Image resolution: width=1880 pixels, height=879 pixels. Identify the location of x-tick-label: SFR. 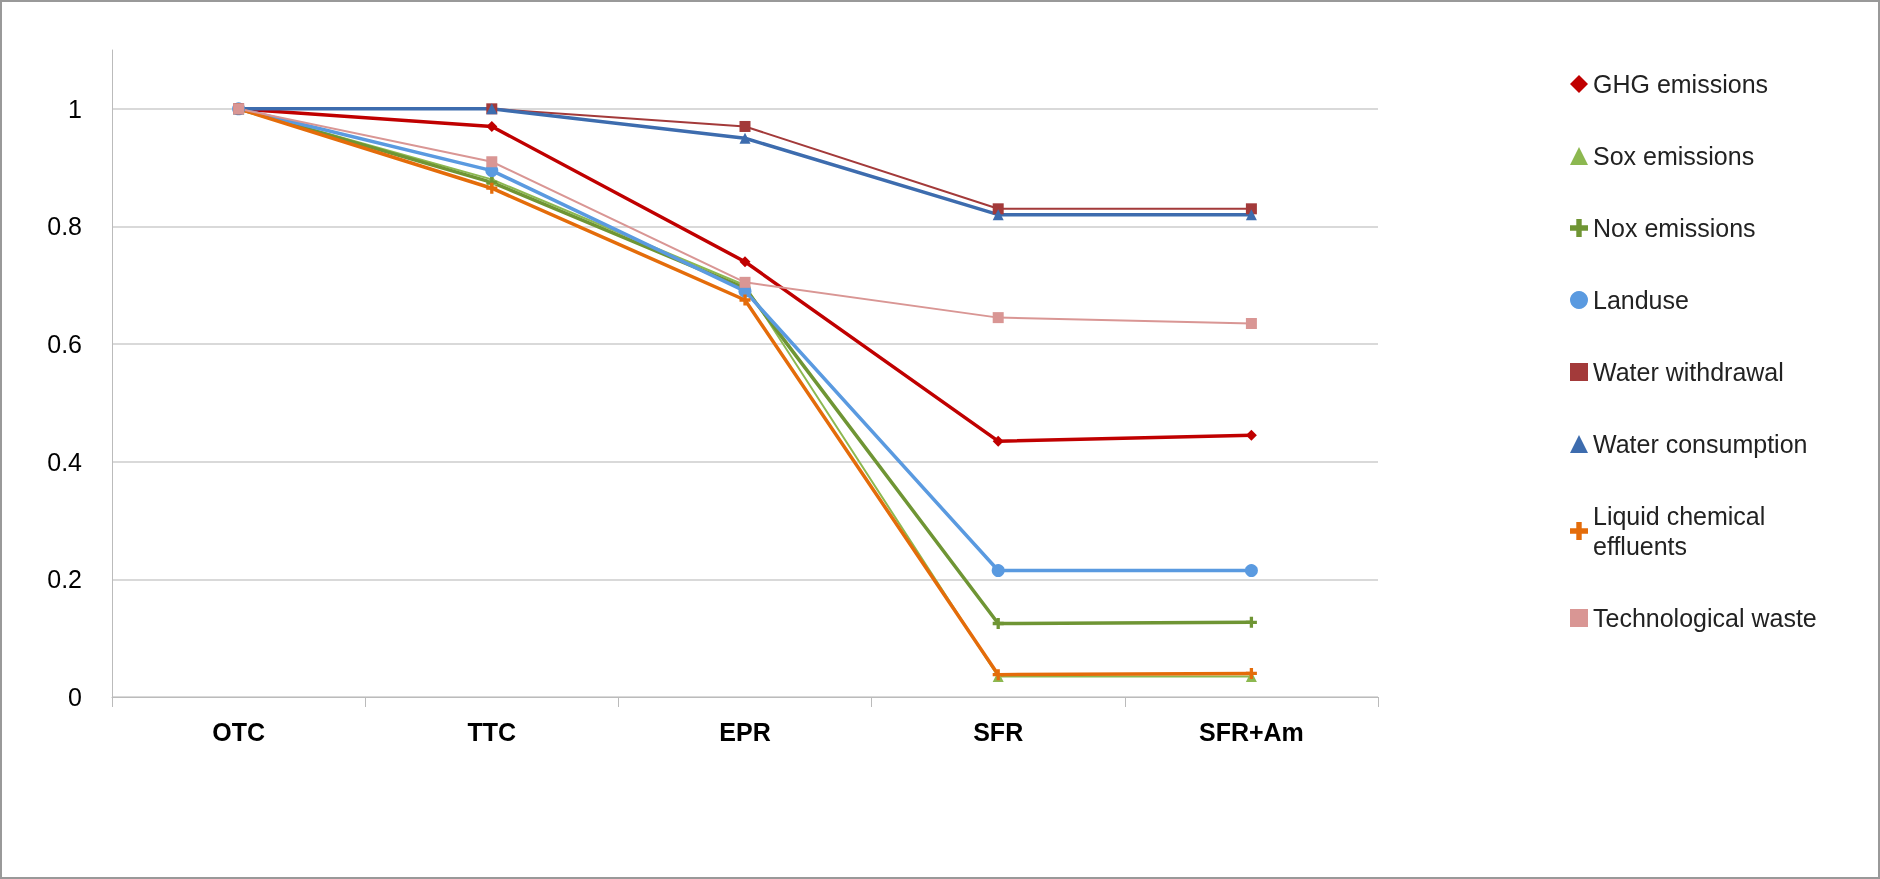
(998, 731).